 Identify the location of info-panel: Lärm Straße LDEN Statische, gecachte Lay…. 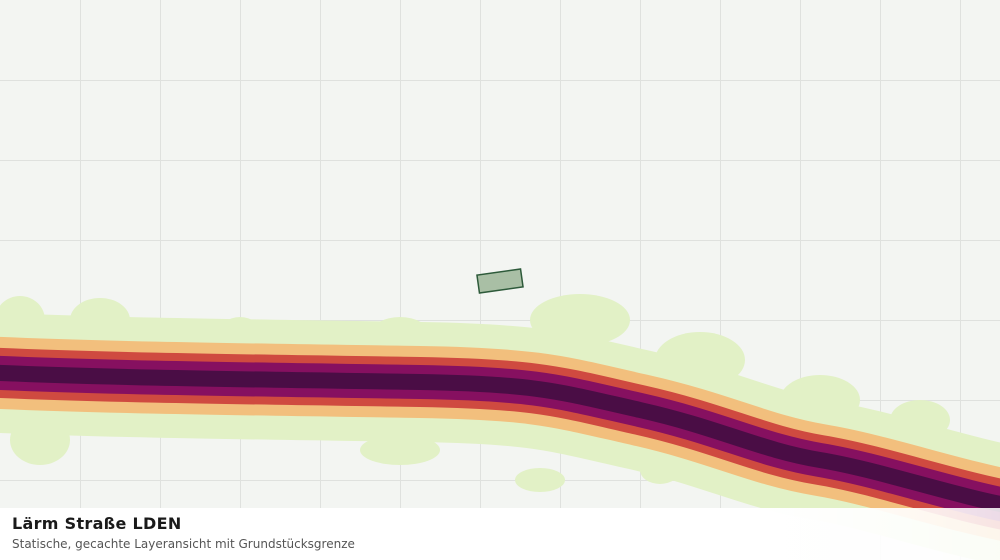
(500, 534).